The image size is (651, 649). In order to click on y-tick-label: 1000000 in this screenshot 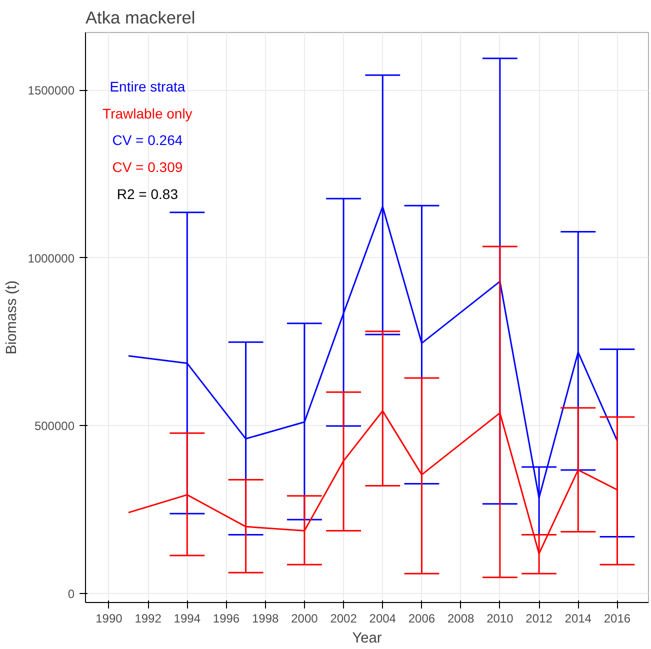, I will do `click(51, 258)`.